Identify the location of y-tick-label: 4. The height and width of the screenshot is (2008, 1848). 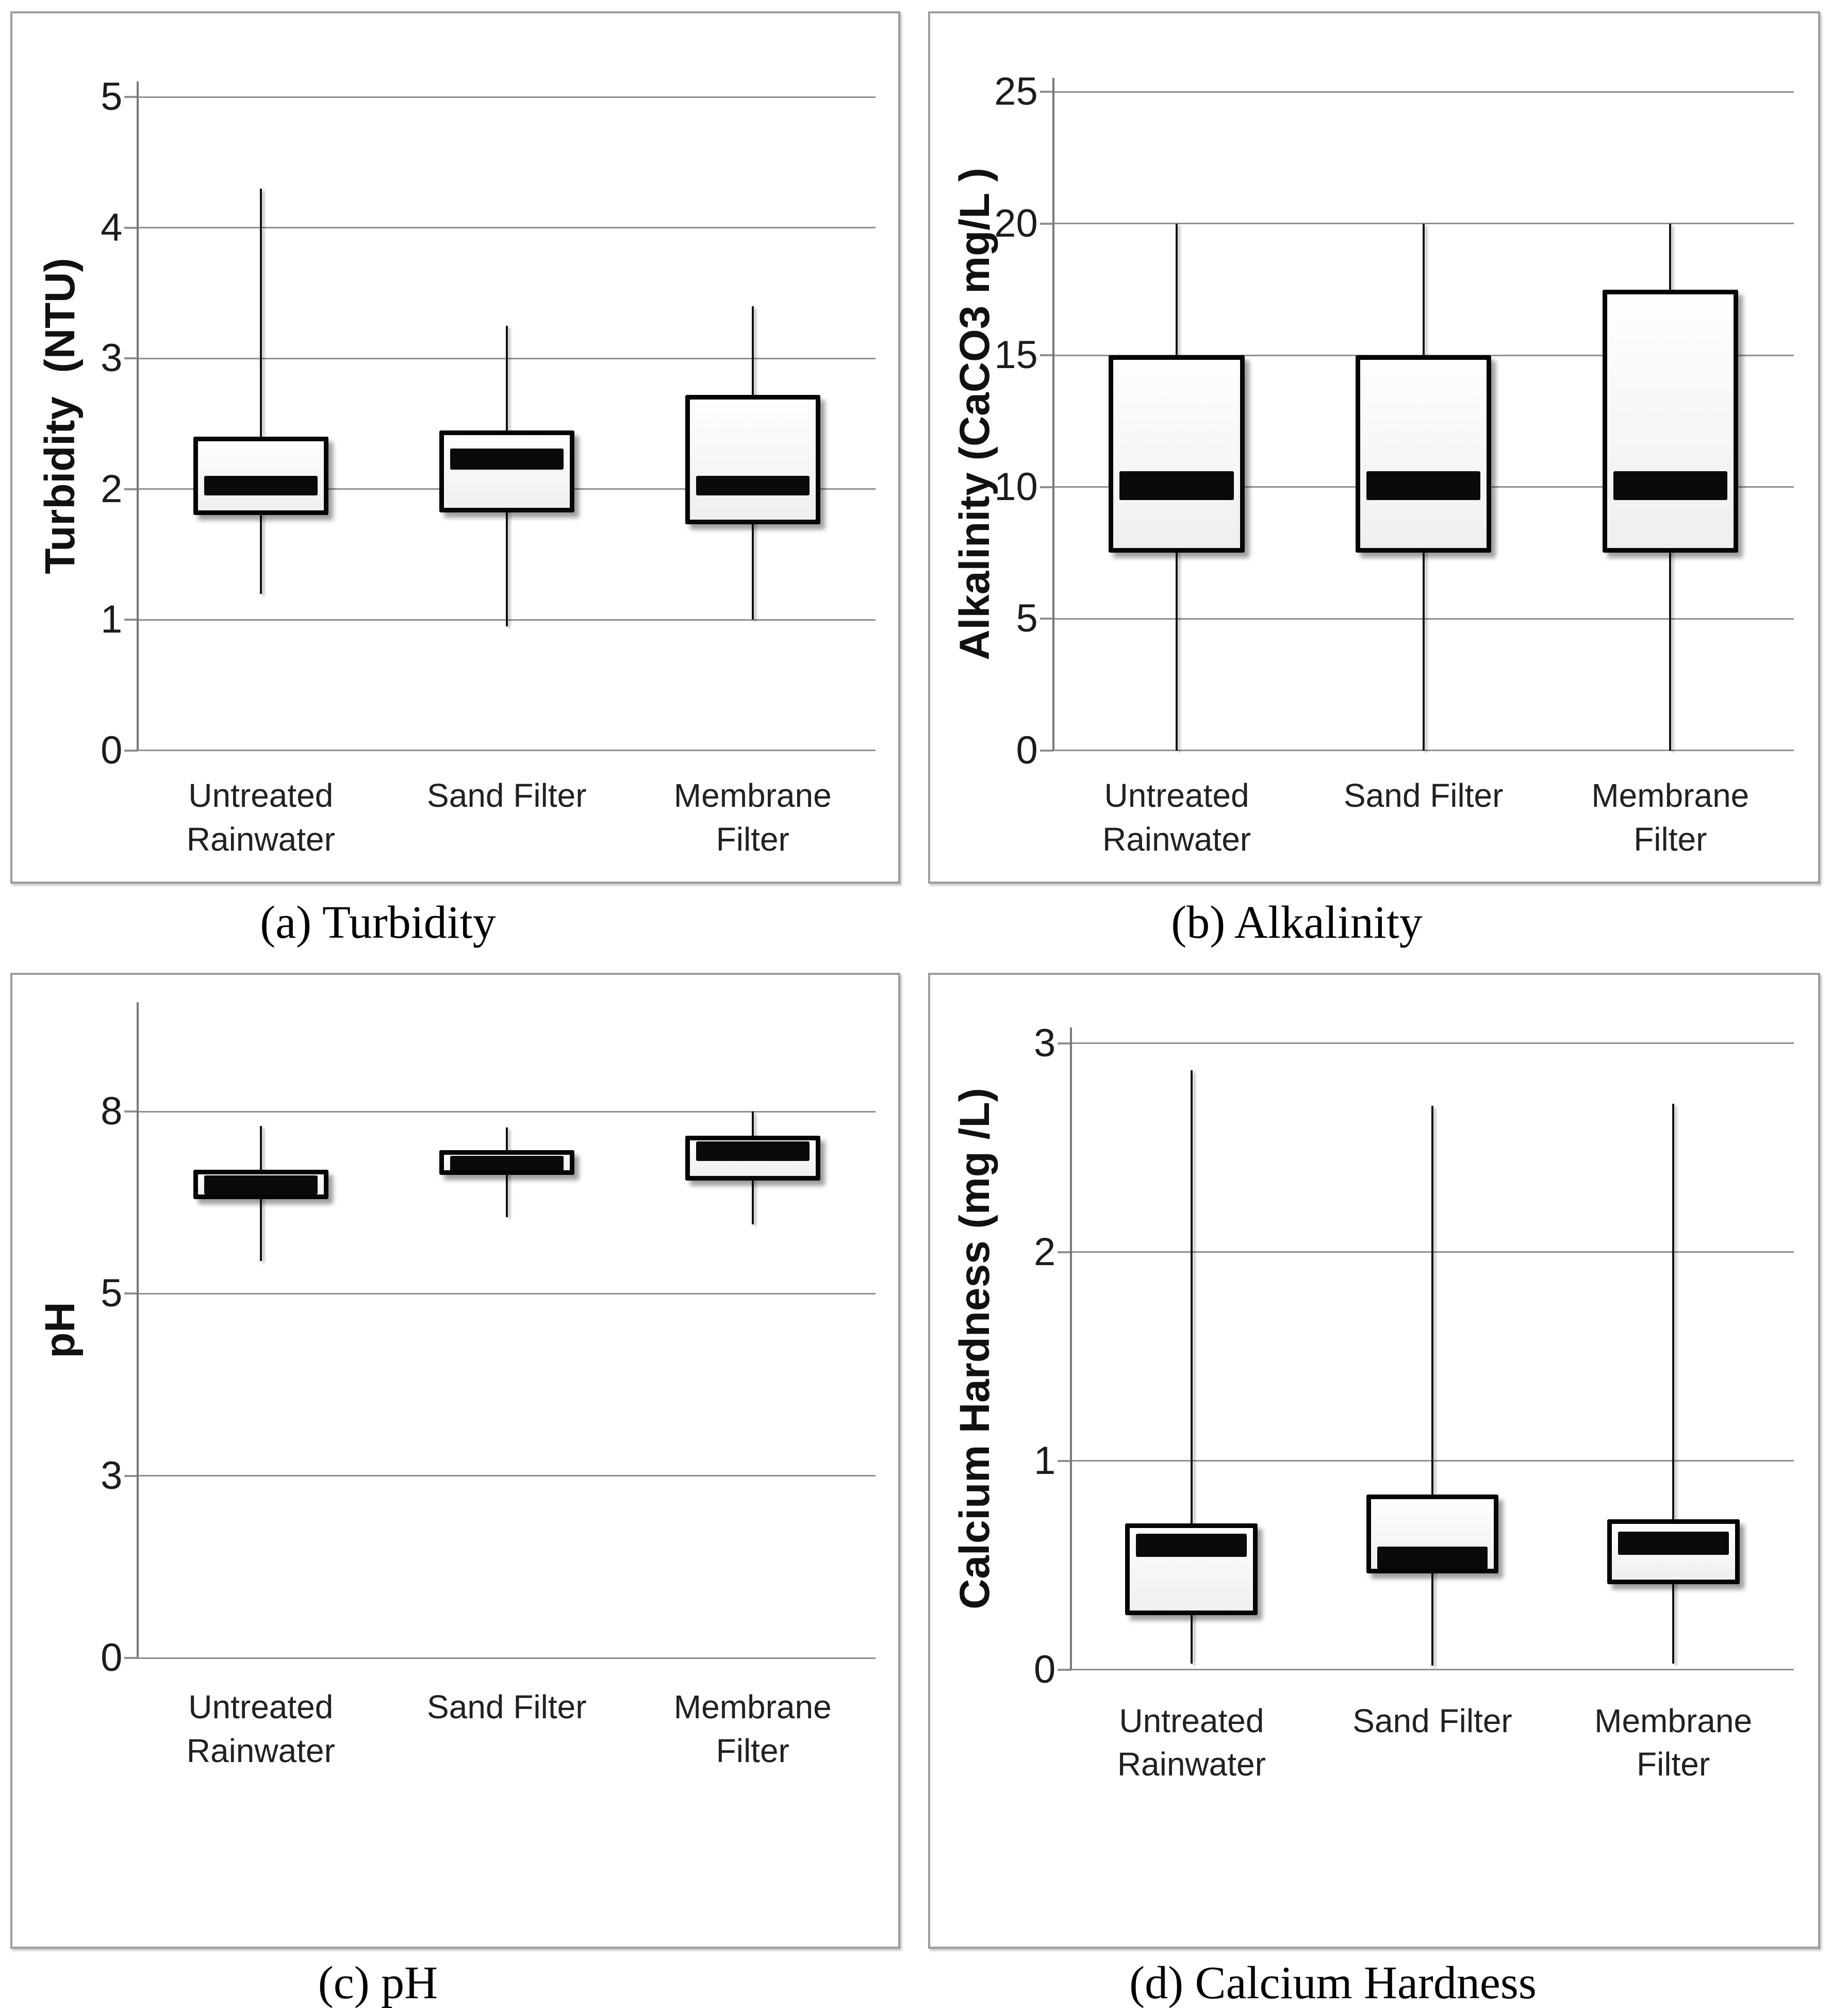
(112, 227).